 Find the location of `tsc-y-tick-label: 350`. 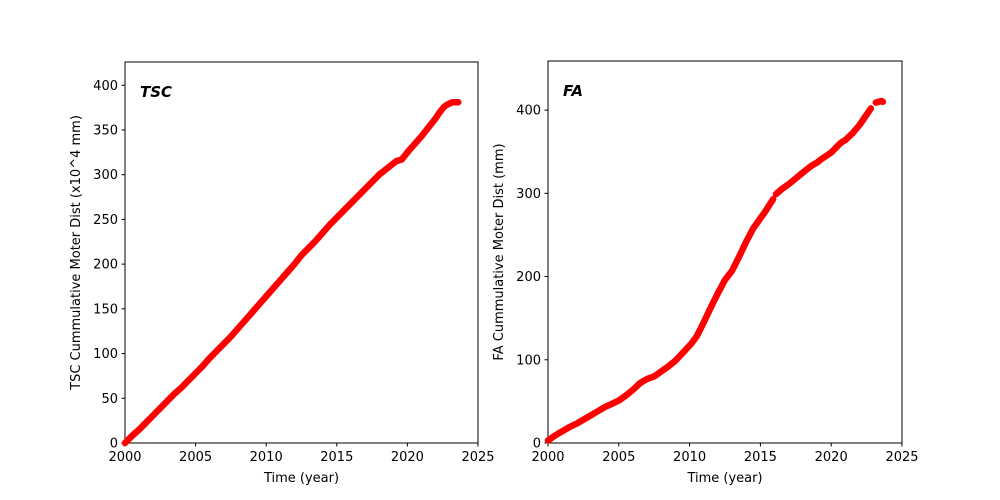

tsc-y-tick-label: 350 is located at coordinates (105, 130).